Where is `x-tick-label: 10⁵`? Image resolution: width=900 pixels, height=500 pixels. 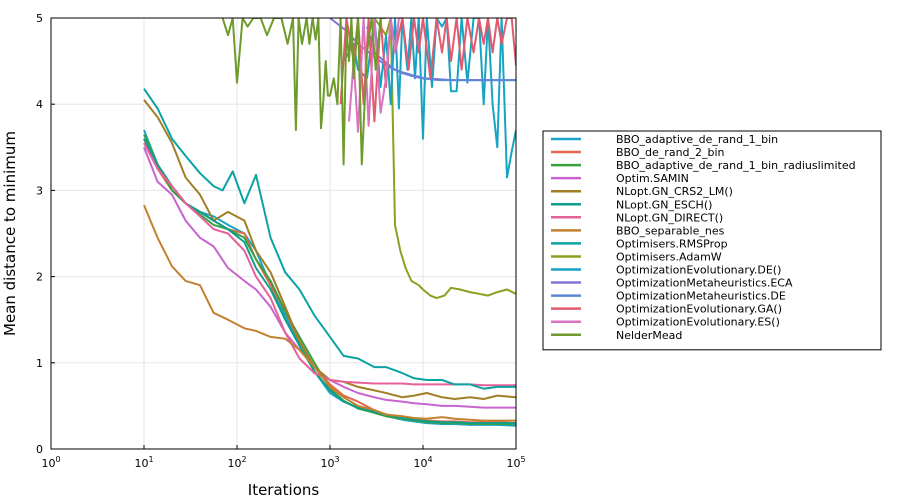
x-tick-label: 10⁵ is located at coordinates (515, 462).